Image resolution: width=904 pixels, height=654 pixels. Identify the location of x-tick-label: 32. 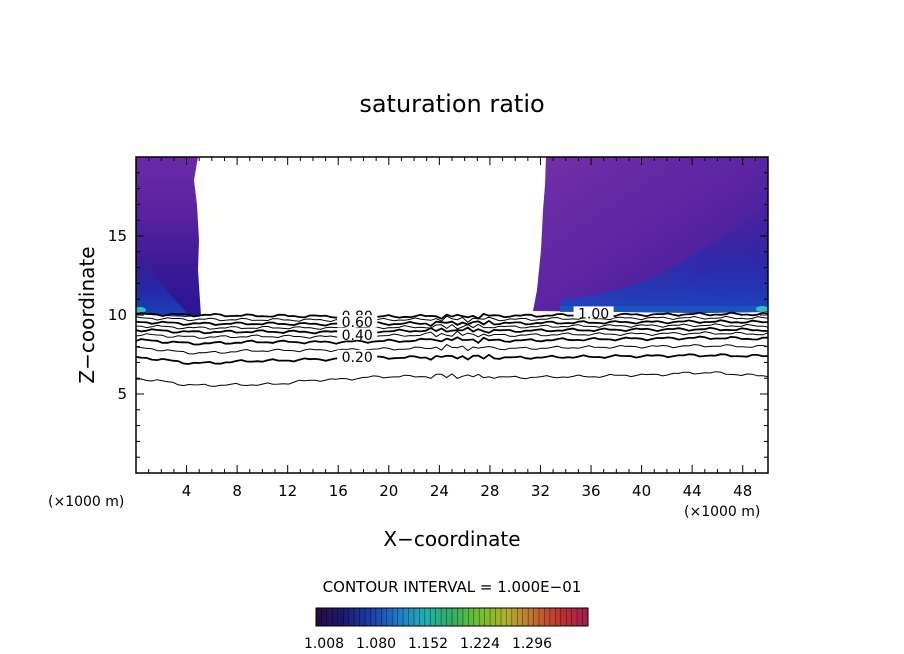
(540, 491).